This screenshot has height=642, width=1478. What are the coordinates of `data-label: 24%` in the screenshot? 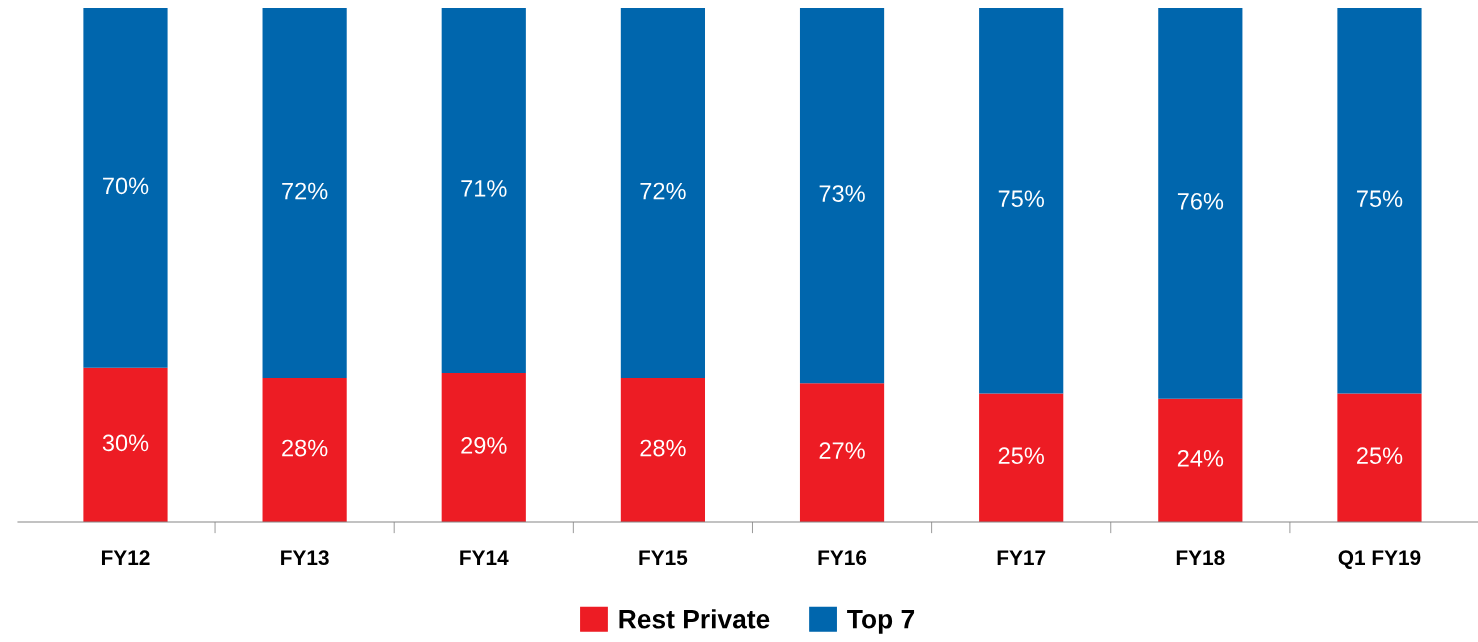 It's located at (1200, 458).